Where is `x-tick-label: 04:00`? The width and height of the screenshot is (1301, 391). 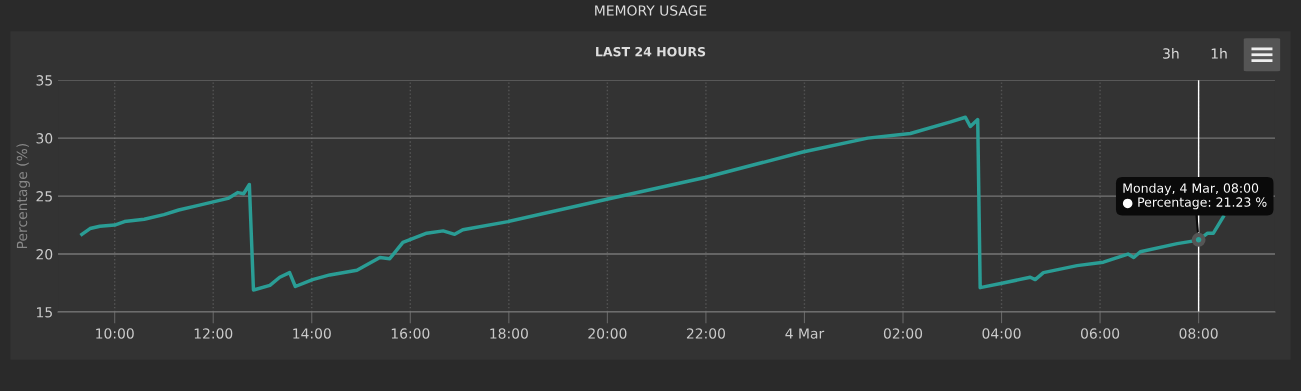
x-tick-label: 04:00 is located at coordinates (1001, 333).